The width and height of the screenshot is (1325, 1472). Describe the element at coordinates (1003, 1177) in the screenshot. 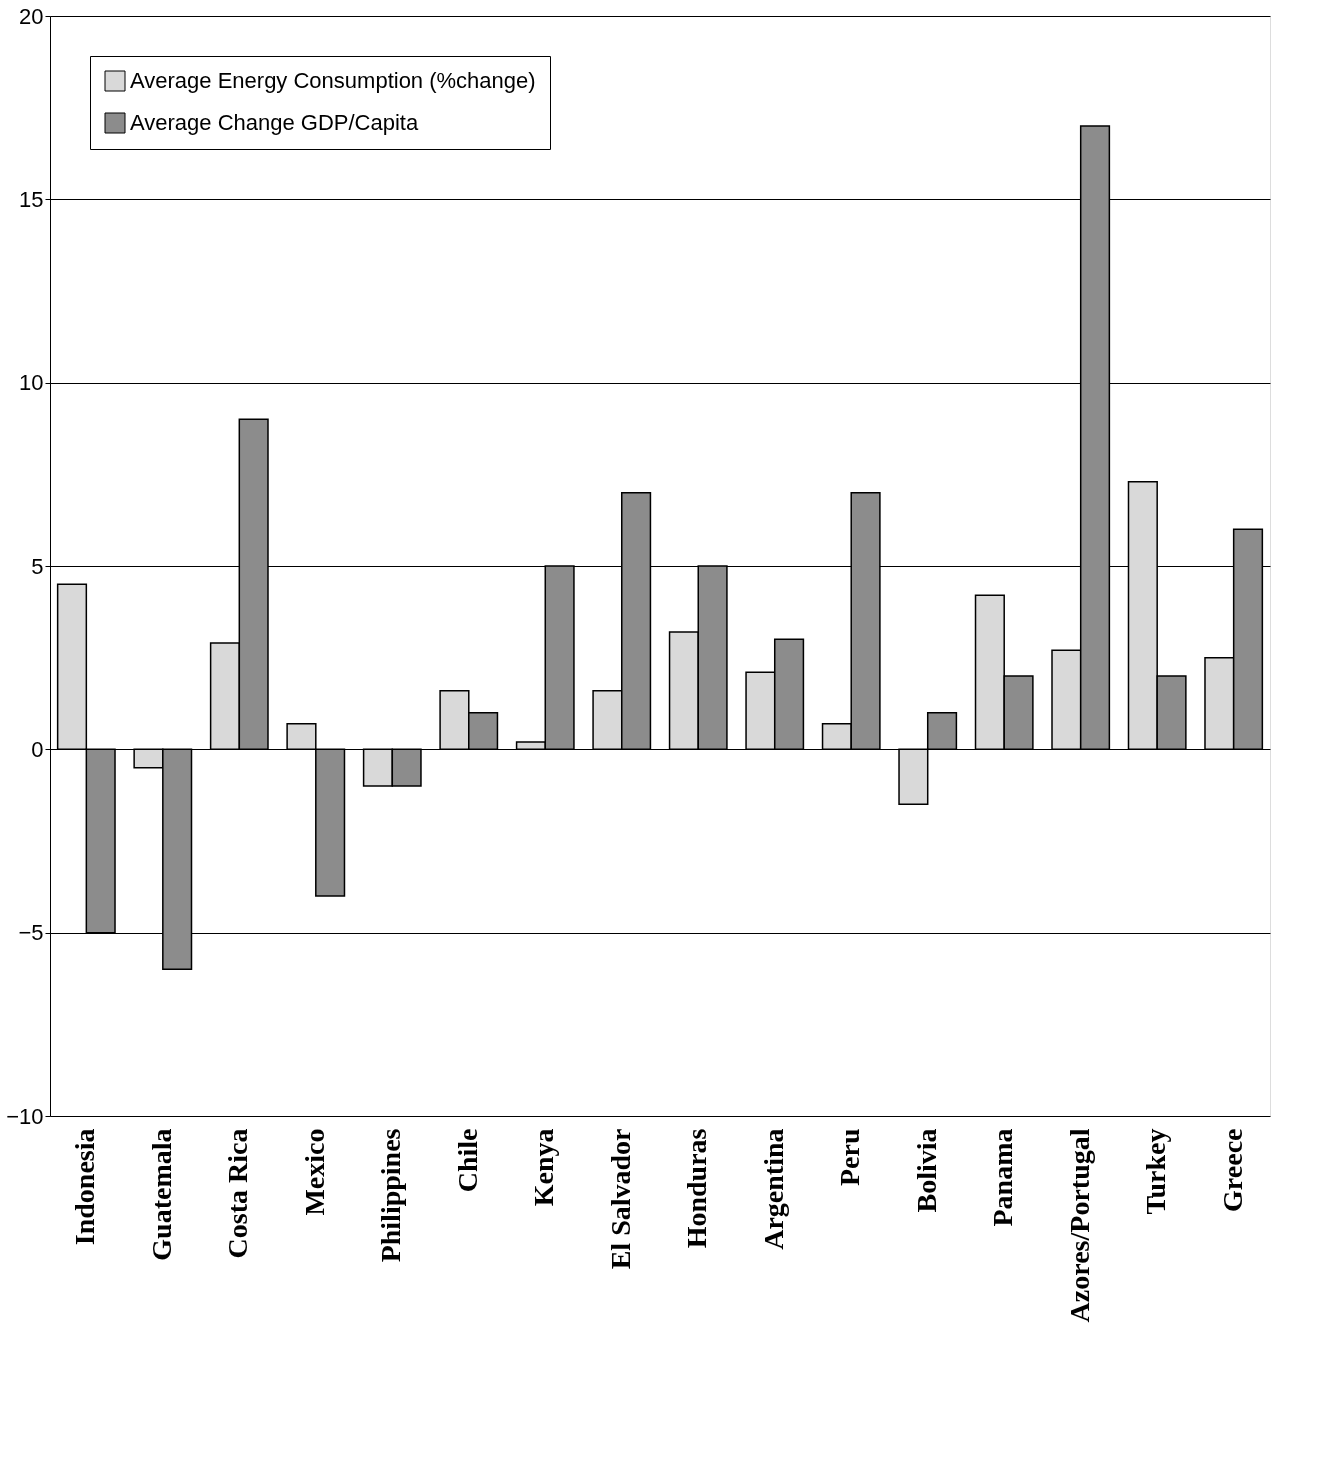

I see `x-tick-label: Panama` at that location.